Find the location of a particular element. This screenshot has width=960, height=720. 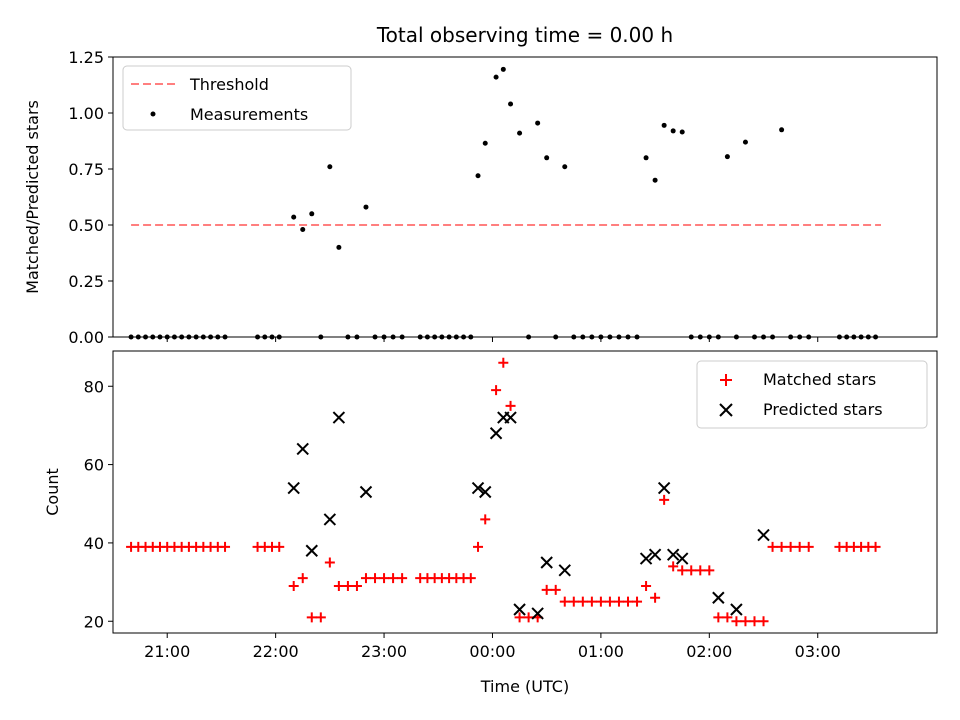

bottom-y-axis-label: Count is located at coordinates (52, 492).